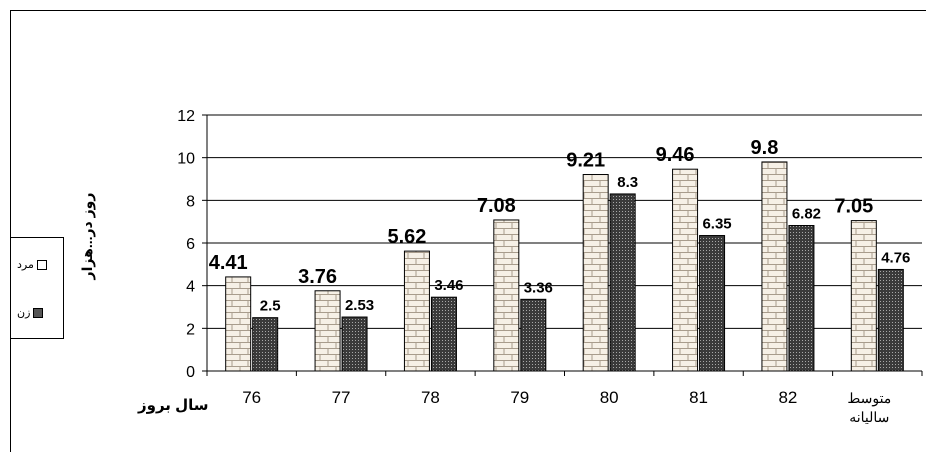 This screenshot has height=452, width=928. I want to click on legend: مرد زن, so click(37, 288).